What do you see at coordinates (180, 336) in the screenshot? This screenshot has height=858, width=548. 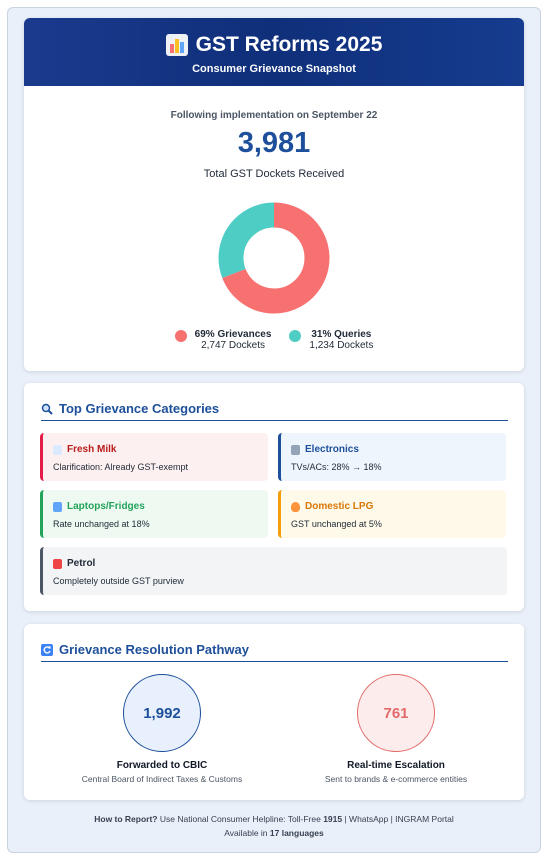 I see `grievances-swatch` at bounding box center [180, 336].